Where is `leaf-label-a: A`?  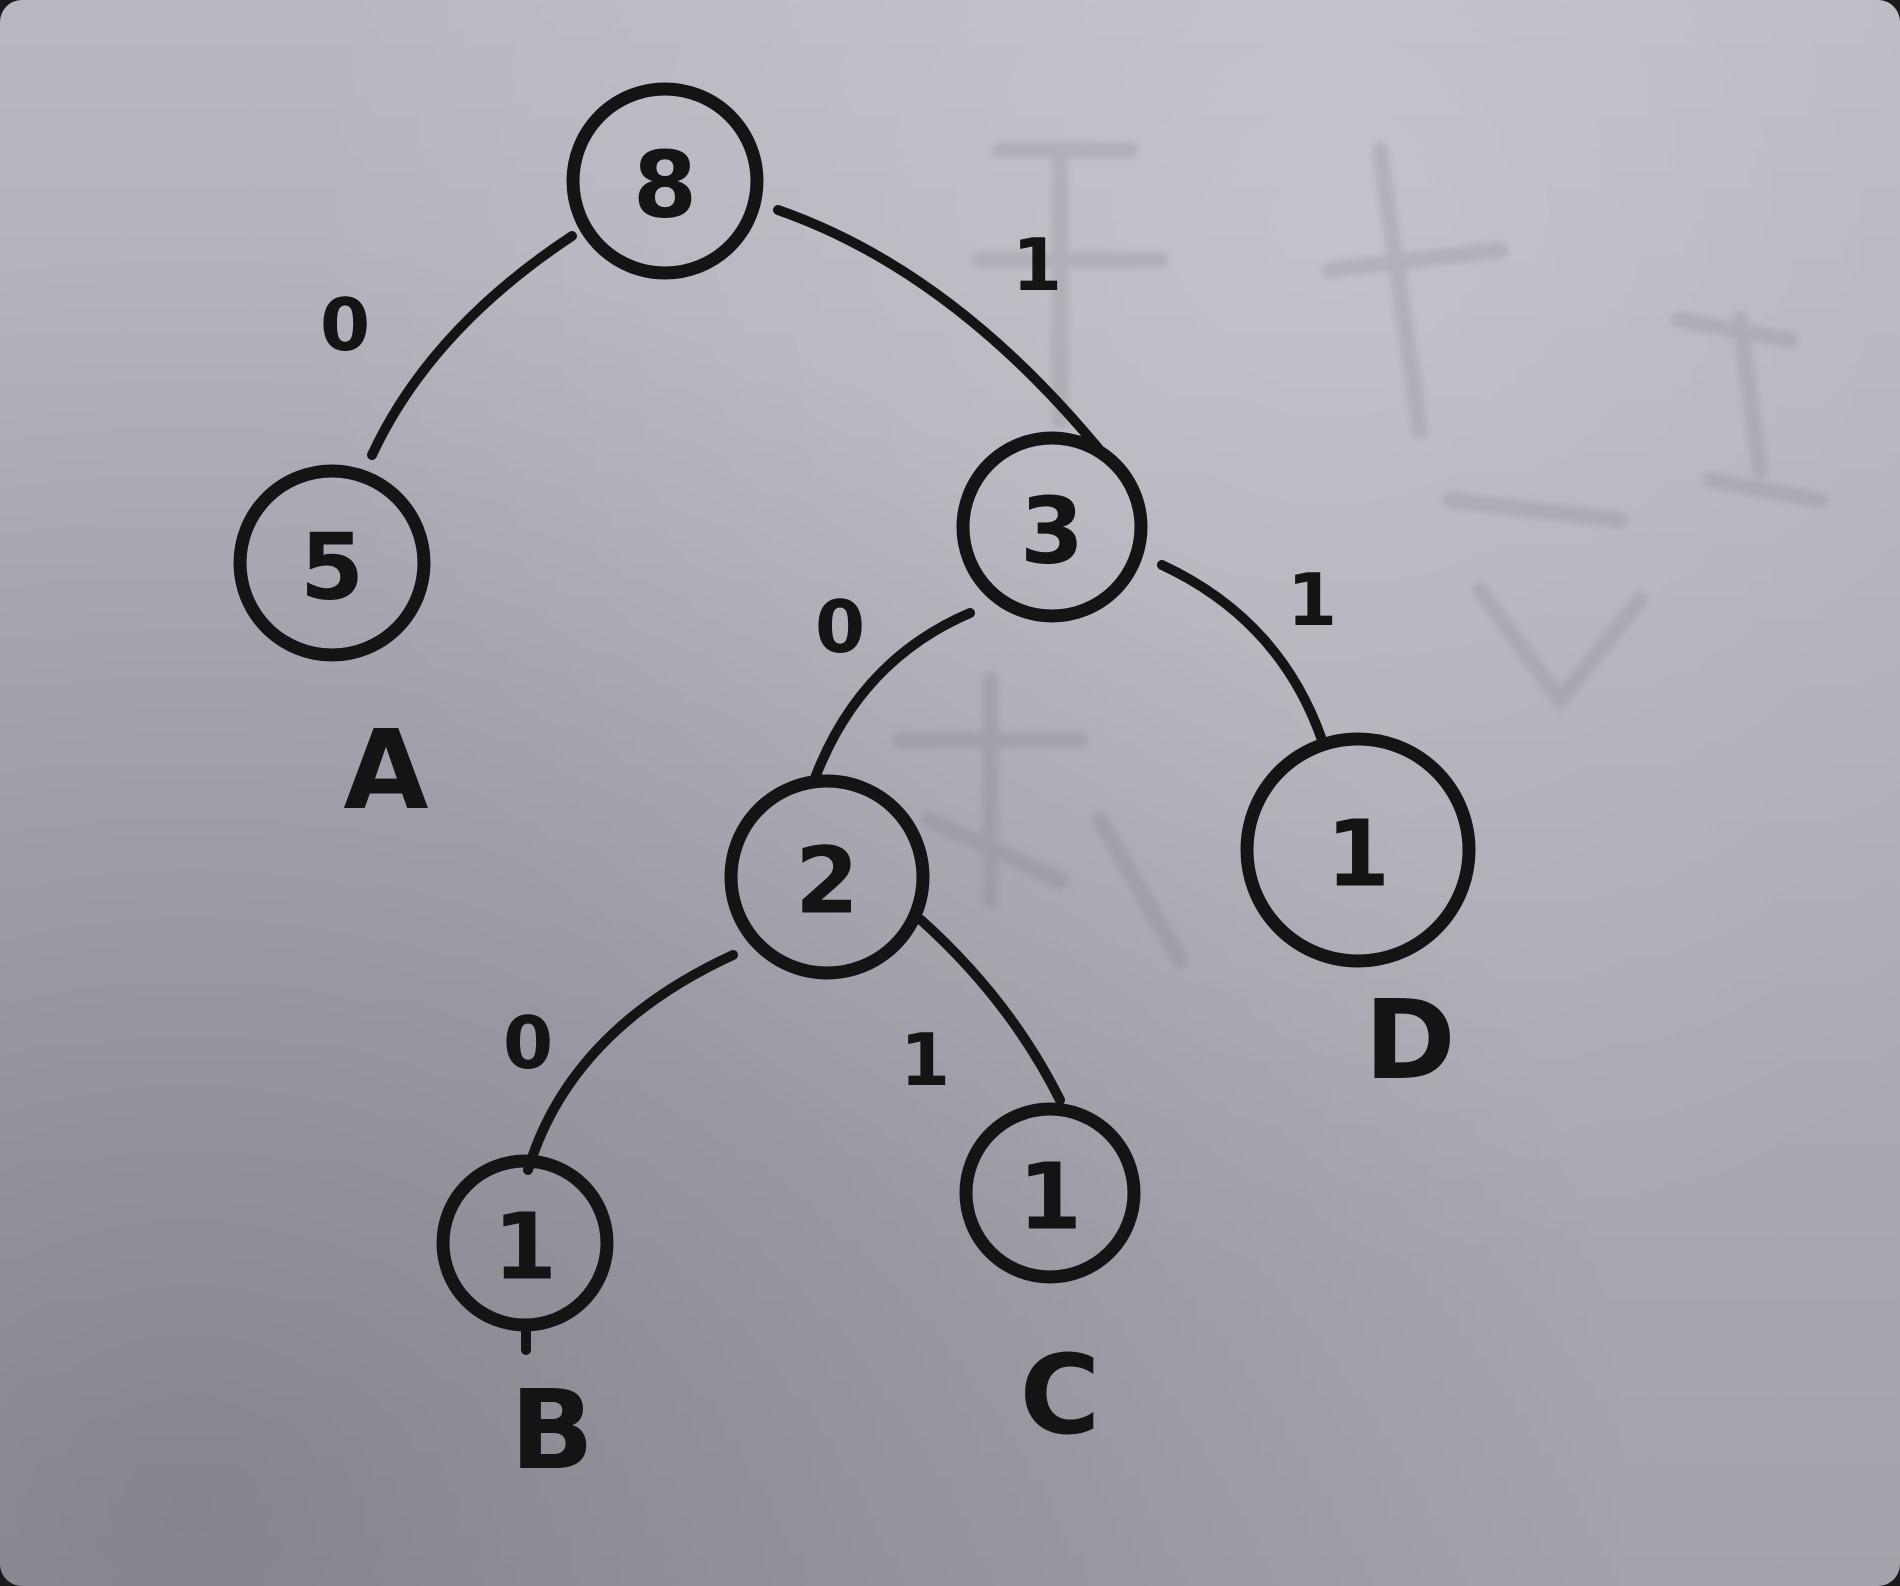 leaf-label-a: A is located at coordinates (385, 770).